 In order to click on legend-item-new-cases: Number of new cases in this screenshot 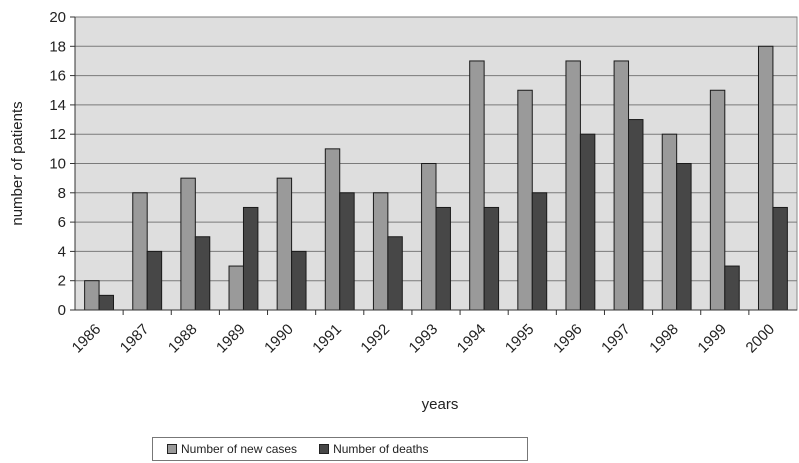, I will do `click(232, 449)`.